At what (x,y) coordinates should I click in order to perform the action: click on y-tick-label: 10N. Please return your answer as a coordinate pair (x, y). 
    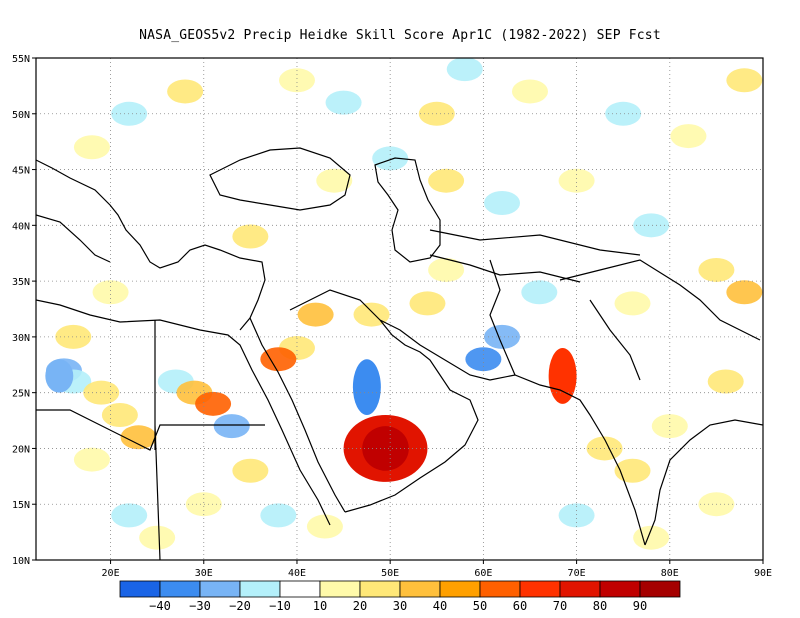
    Looking at the image, I should click on (21, 561).